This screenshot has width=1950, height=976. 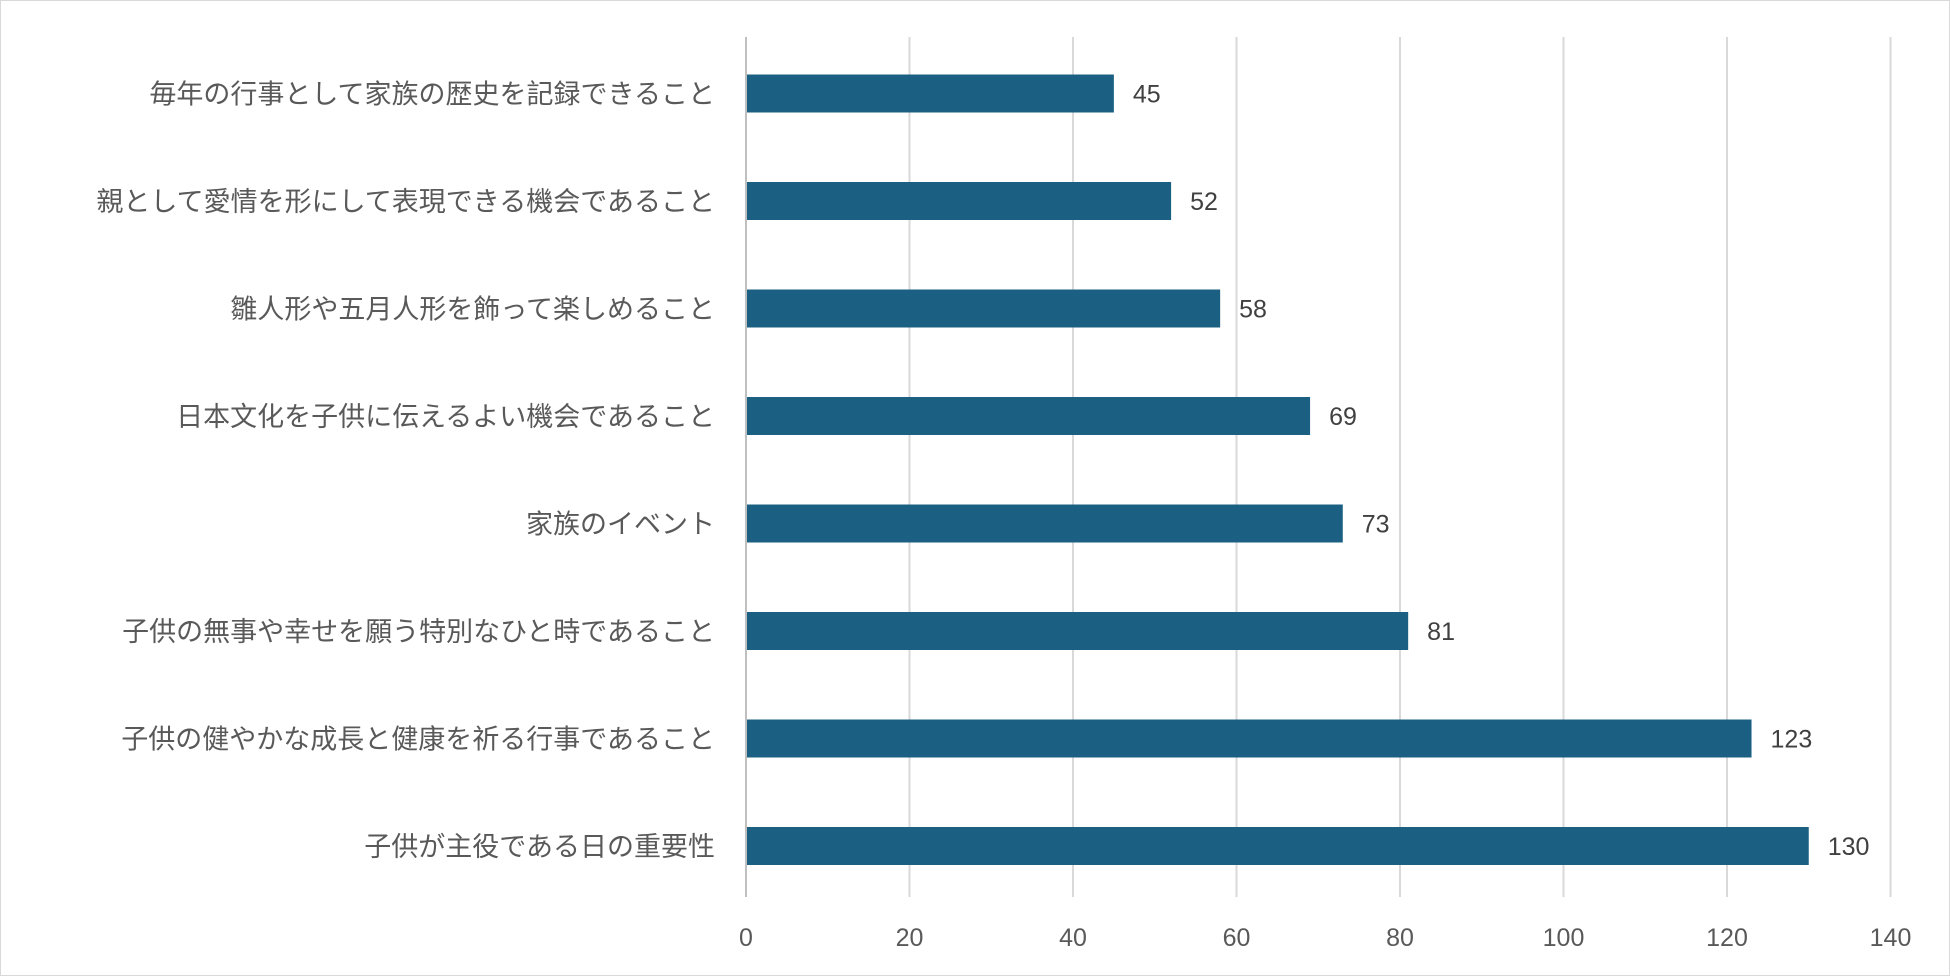 What do you see at coordinates (405, 202) in the screenshot?
I see `category-label-6: 親として愛情を形にして表現できる機会であること` at bounding box center [405, 202].